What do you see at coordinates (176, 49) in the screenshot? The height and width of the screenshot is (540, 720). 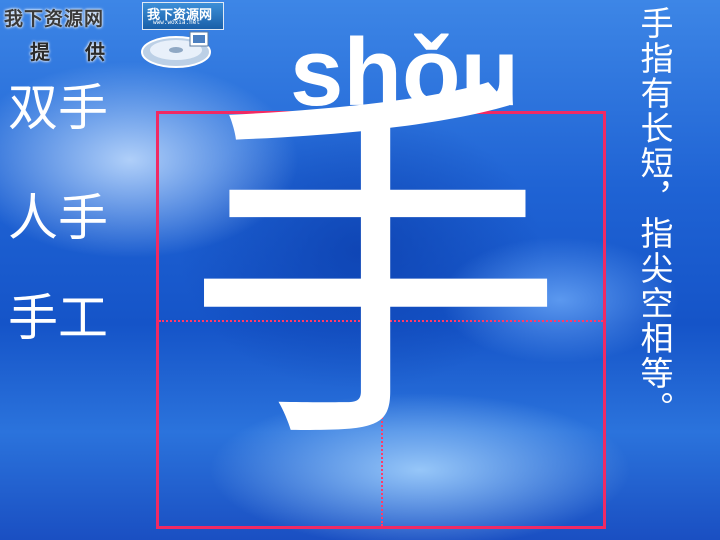 I see `disk-icon` at bounding box center [176, 49].